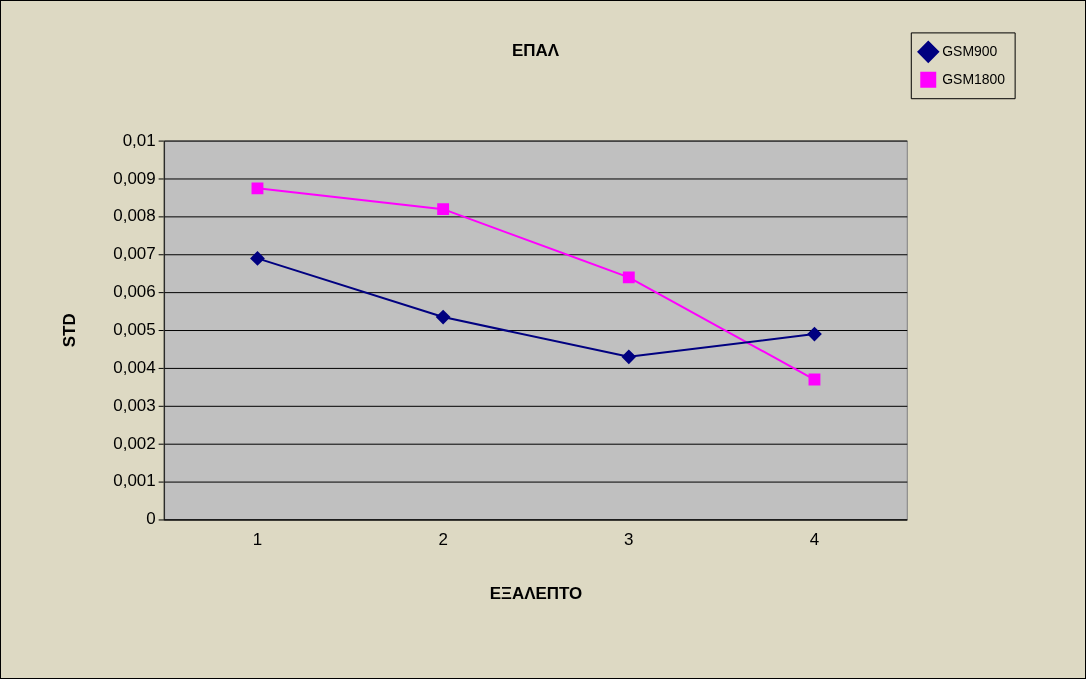 This screenshot has height=679, width=1086. Describe the element at coordinates (134, 292) in the screenshot. I see `y-tick-label: 0,006` at that location.